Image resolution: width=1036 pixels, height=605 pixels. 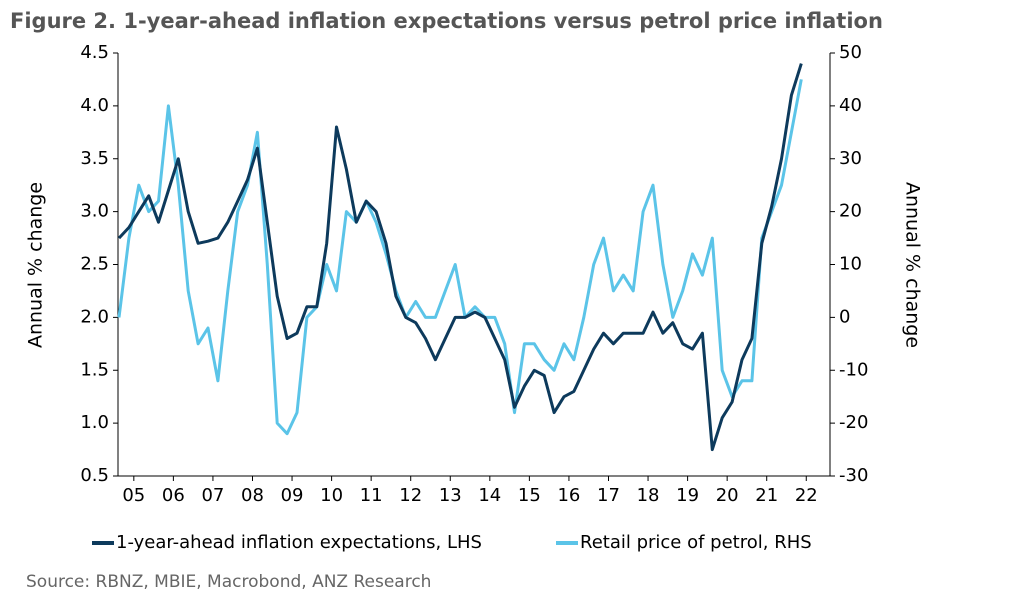 I want to click on y2-tick-label: 30, so click(x=850, y=158).